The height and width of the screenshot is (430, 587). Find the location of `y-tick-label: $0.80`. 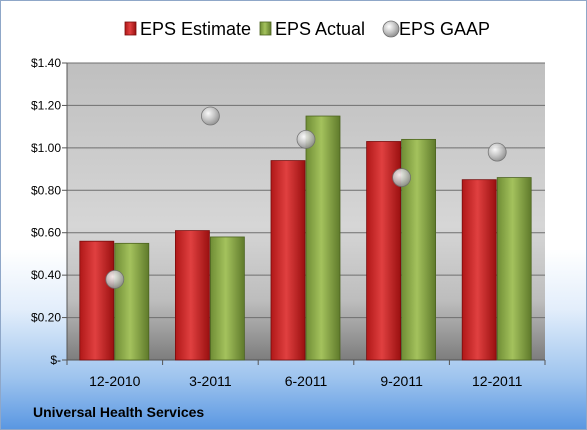

y-tick-label: $0.80 is located at coordinates (46, 190).